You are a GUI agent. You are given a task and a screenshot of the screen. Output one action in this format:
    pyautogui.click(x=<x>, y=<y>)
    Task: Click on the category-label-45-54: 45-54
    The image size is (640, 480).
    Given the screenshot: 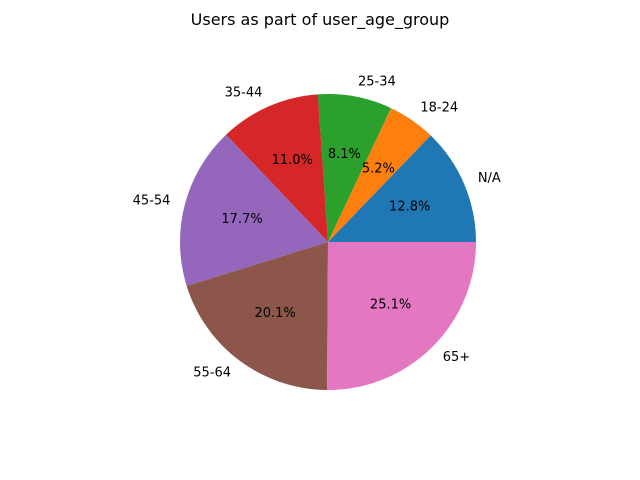 What is the action you would take?
    pyautogui.click(x=152, y=201)
    